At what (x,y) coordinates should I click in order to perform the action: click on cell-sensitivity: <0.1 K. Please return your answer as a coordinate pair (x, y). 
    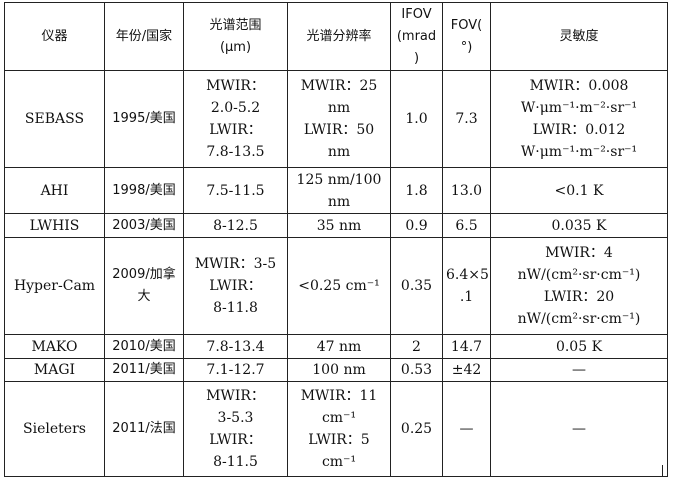
    Looking at the image, I should click on (579, 190).